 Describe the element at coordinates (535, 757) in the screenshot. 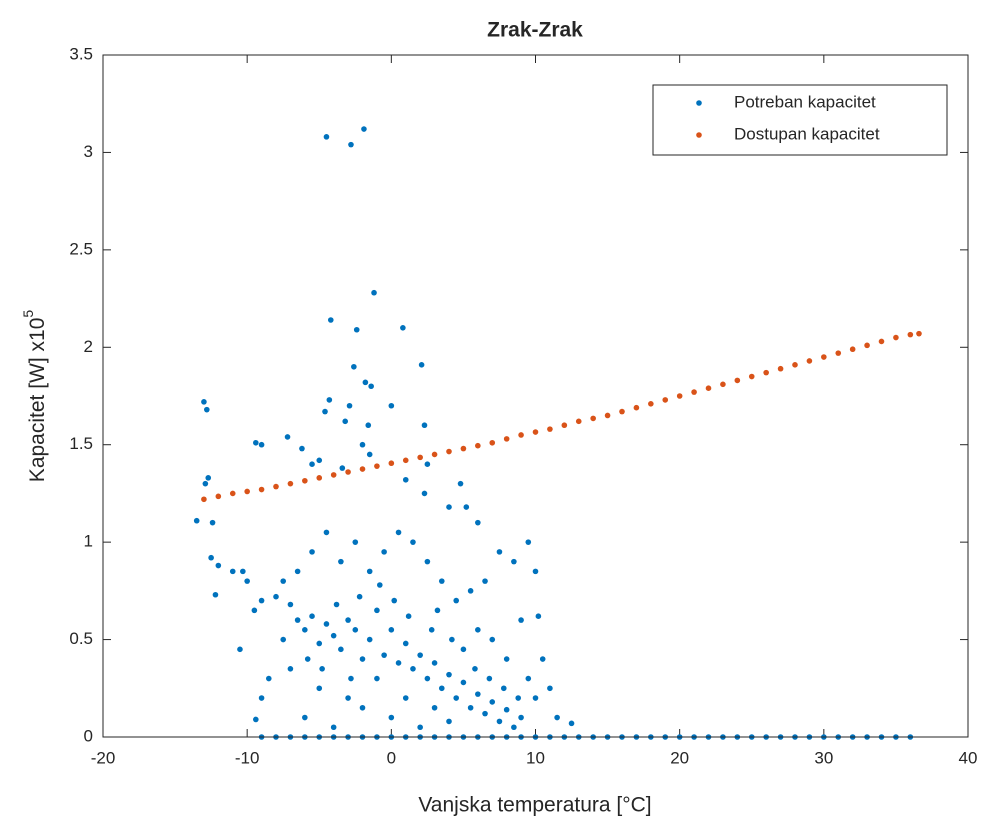

I see `x-tick-label: 10` at that location.